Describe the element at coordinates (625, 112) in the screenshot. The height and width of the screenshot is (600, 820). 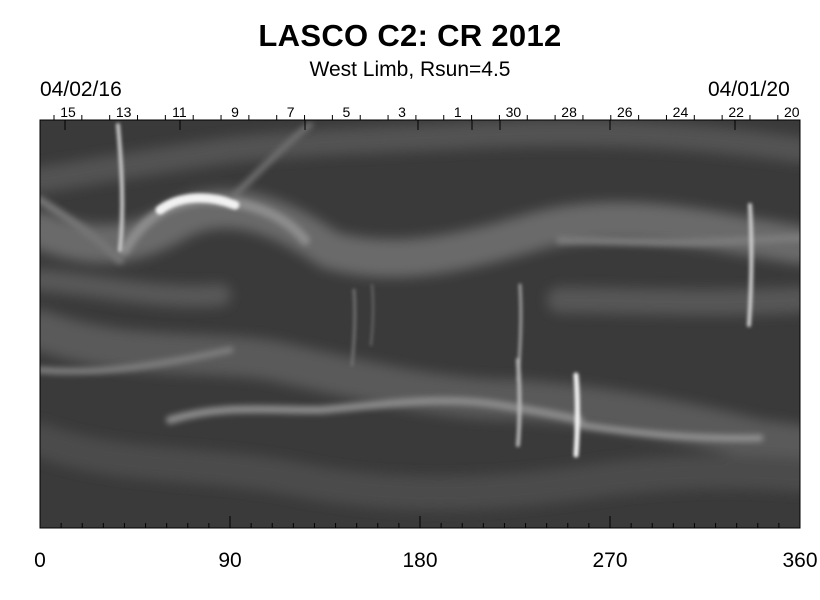
I see `top-day-label: 26` at that location.